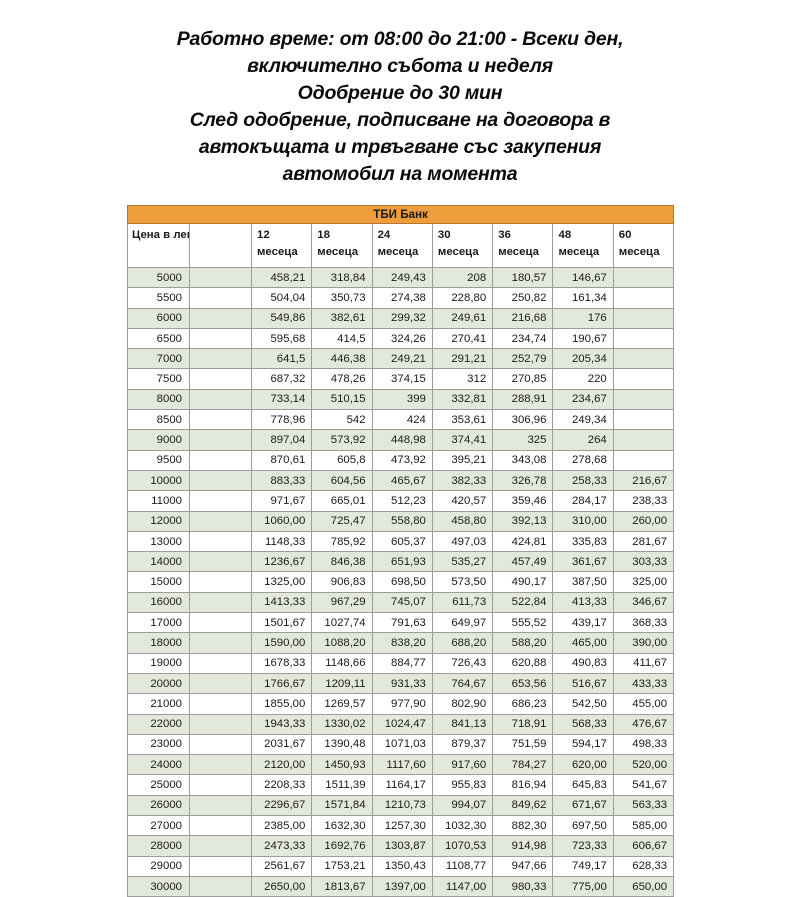 The image size is (800, 897). Describe the element at coordinates (523, 886) in the screenshot. I see `installment-cell-36m: 980,33` at that location.